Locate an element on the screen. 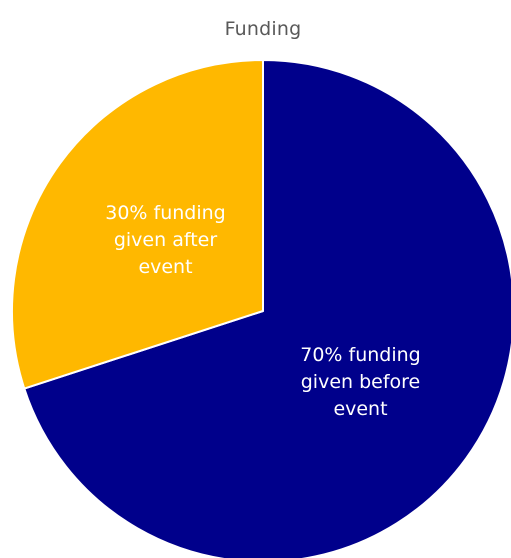 This screenshot has width=511, height=558. chart-title: Funding is located at coordinates (263, 29).